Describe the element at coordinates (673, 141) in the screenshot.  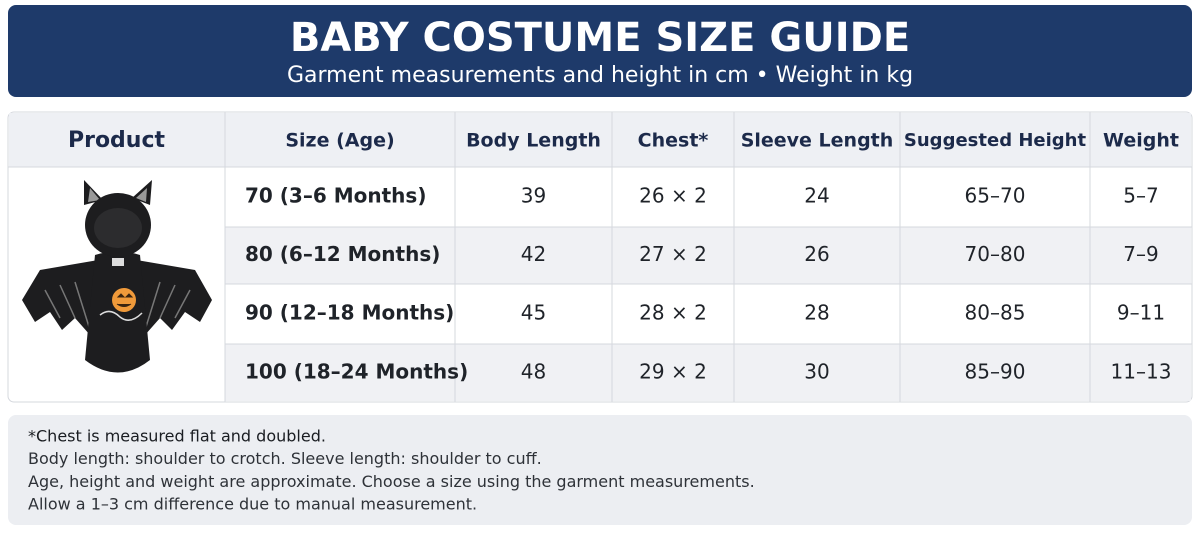
I see `column-header: Chest*` at that location.